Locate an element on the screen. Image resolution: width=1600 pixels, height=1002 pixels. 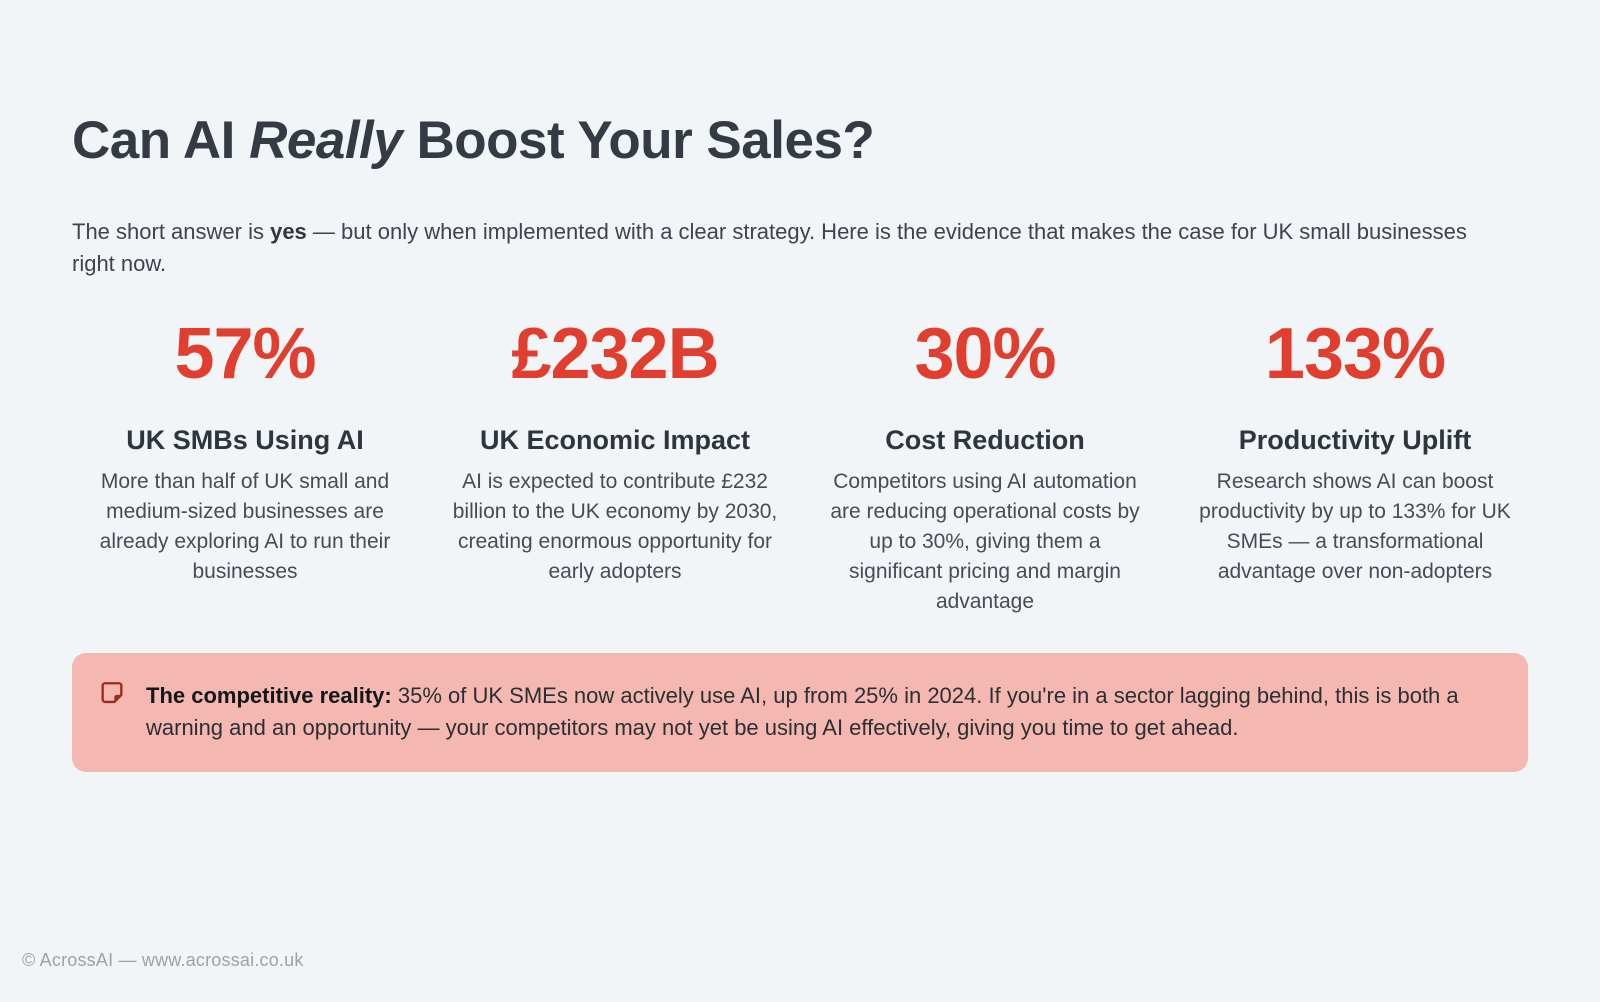
intro-text-before: The short answer is is located at coordinates (171, 232).